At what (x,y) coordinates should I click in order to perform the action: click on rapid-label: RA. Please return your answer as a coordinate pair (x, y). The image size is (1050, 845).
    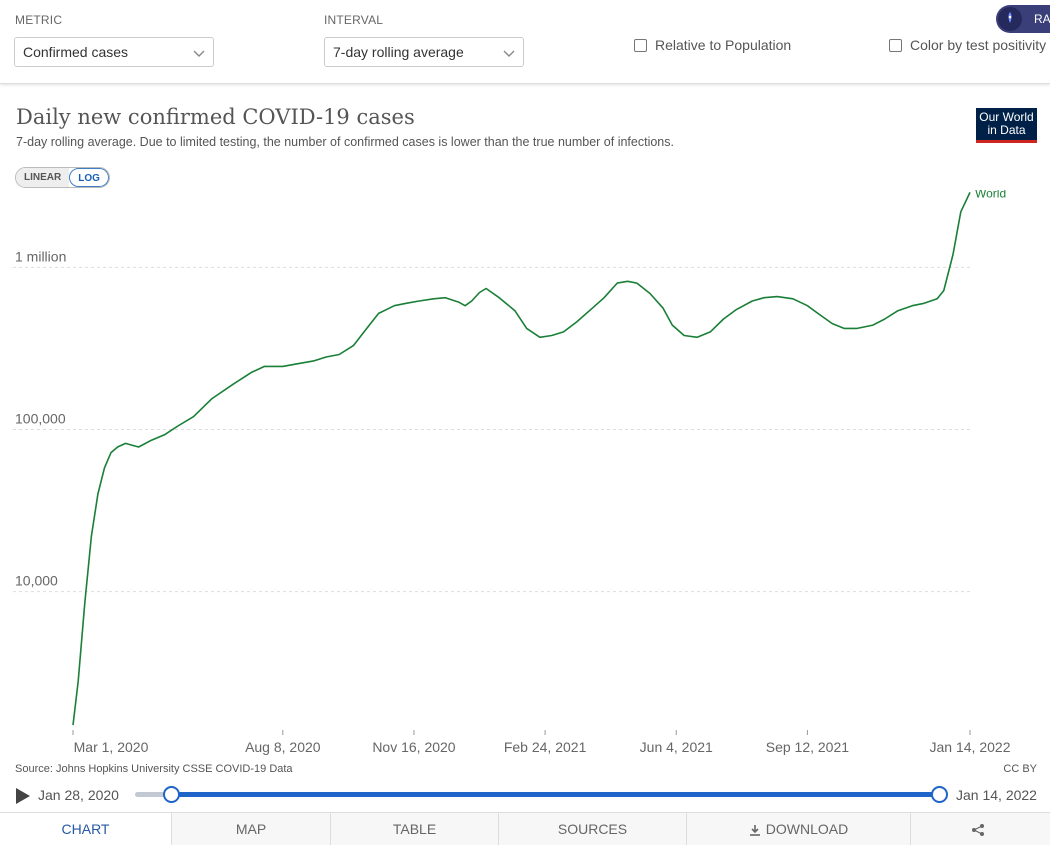
    Looking at the image, I should click on (1042, 19).